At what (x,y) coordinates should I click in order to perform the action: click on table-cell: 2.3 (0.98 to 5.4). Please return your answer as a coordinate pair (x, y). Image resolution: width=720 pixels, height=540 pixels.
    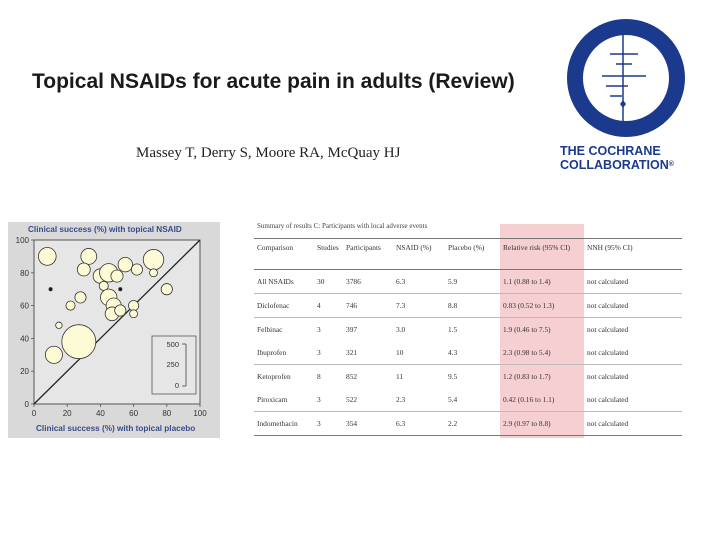
    Looking at the image, I should click on (542, 353).